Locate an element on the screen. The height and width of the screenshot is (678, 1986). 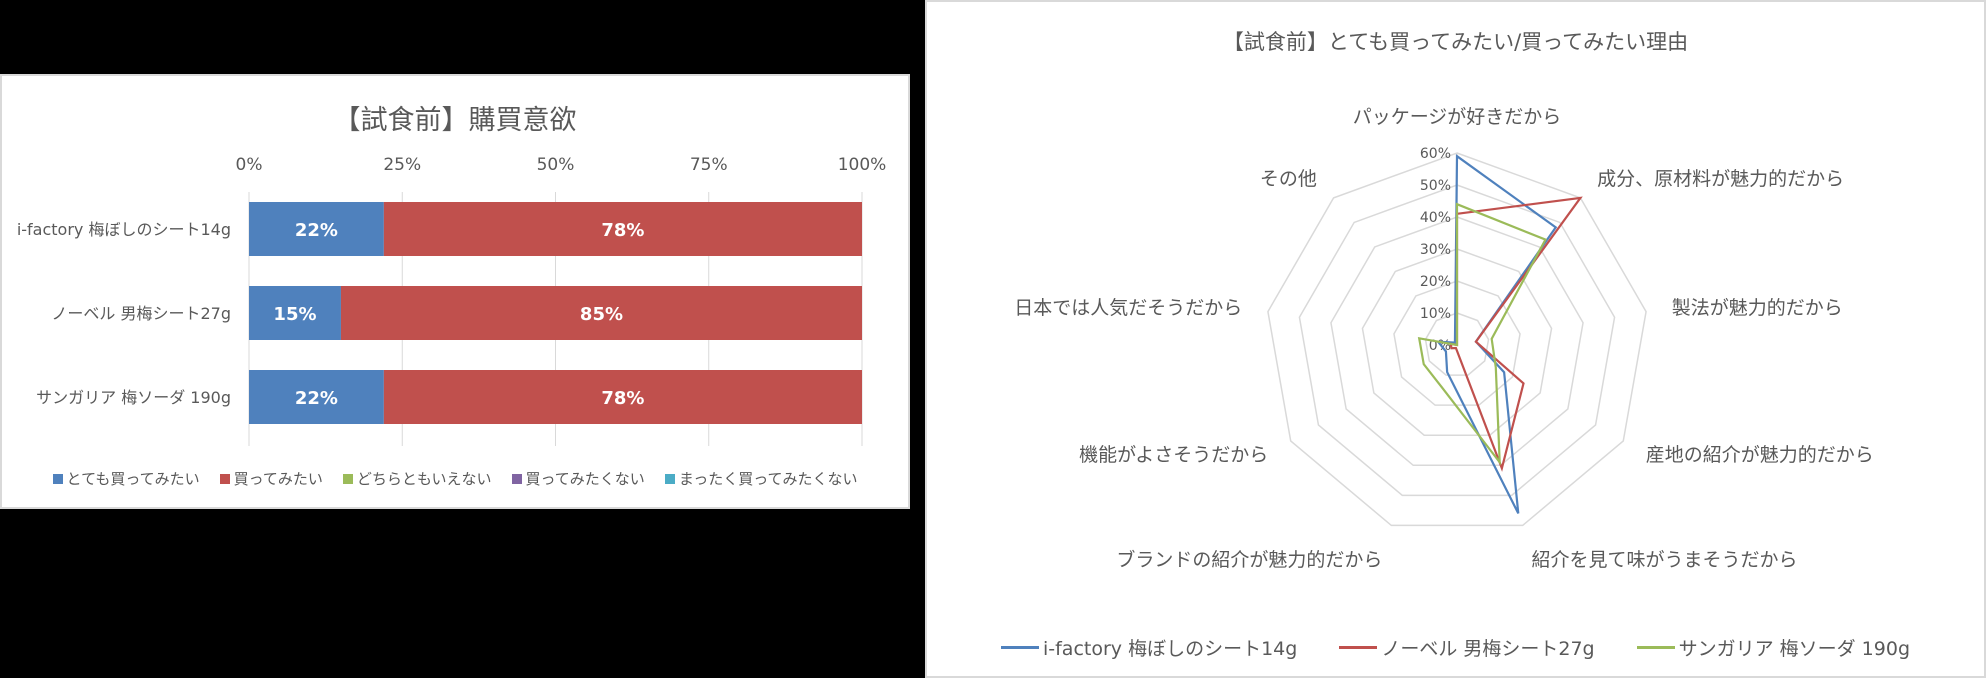
radar-chart-title: 【試食前】とても買ってみたい/買ってみたい理由 is located at coordinates (1455, 42).